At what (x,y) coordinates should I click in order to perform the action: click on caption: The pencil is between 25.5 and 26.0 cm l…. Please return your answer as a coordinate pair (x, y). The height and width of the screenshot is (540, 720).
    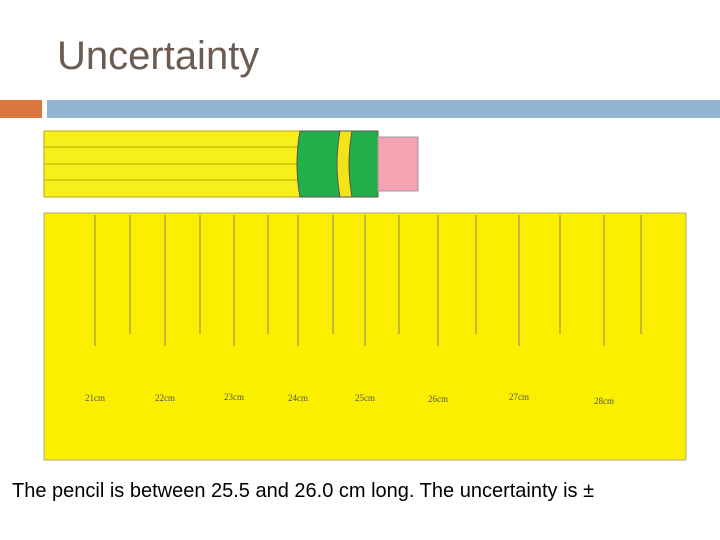
    Looking at the image, I should click on (303, 491).